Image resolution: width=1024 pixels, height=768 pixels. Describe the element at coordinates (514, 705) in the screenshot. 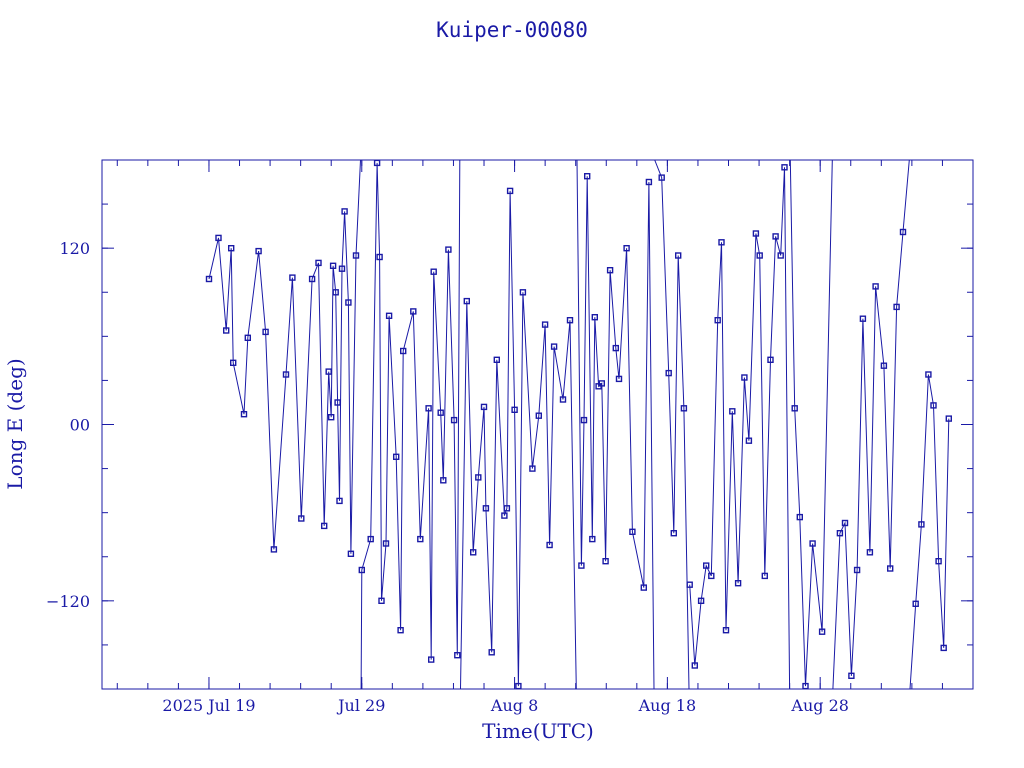

I see `x-tick-label: Aug 8` at that location.